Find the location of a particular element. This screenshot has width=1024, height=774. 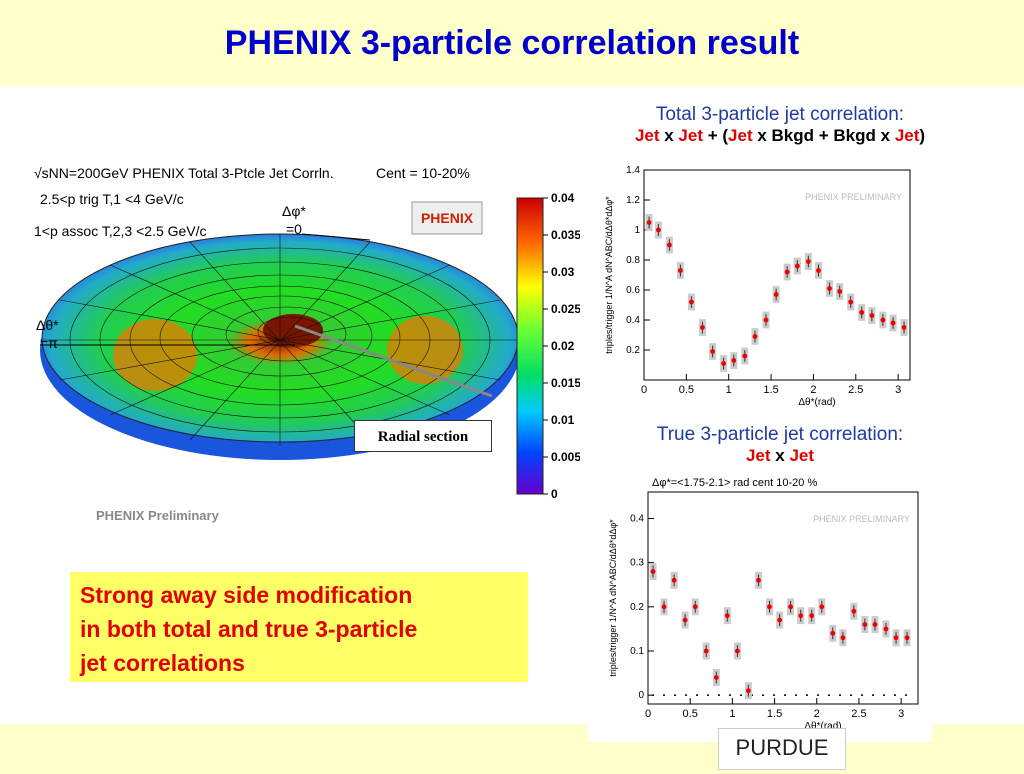

y-tick-label: 1 is located at coordinates (637, 230).